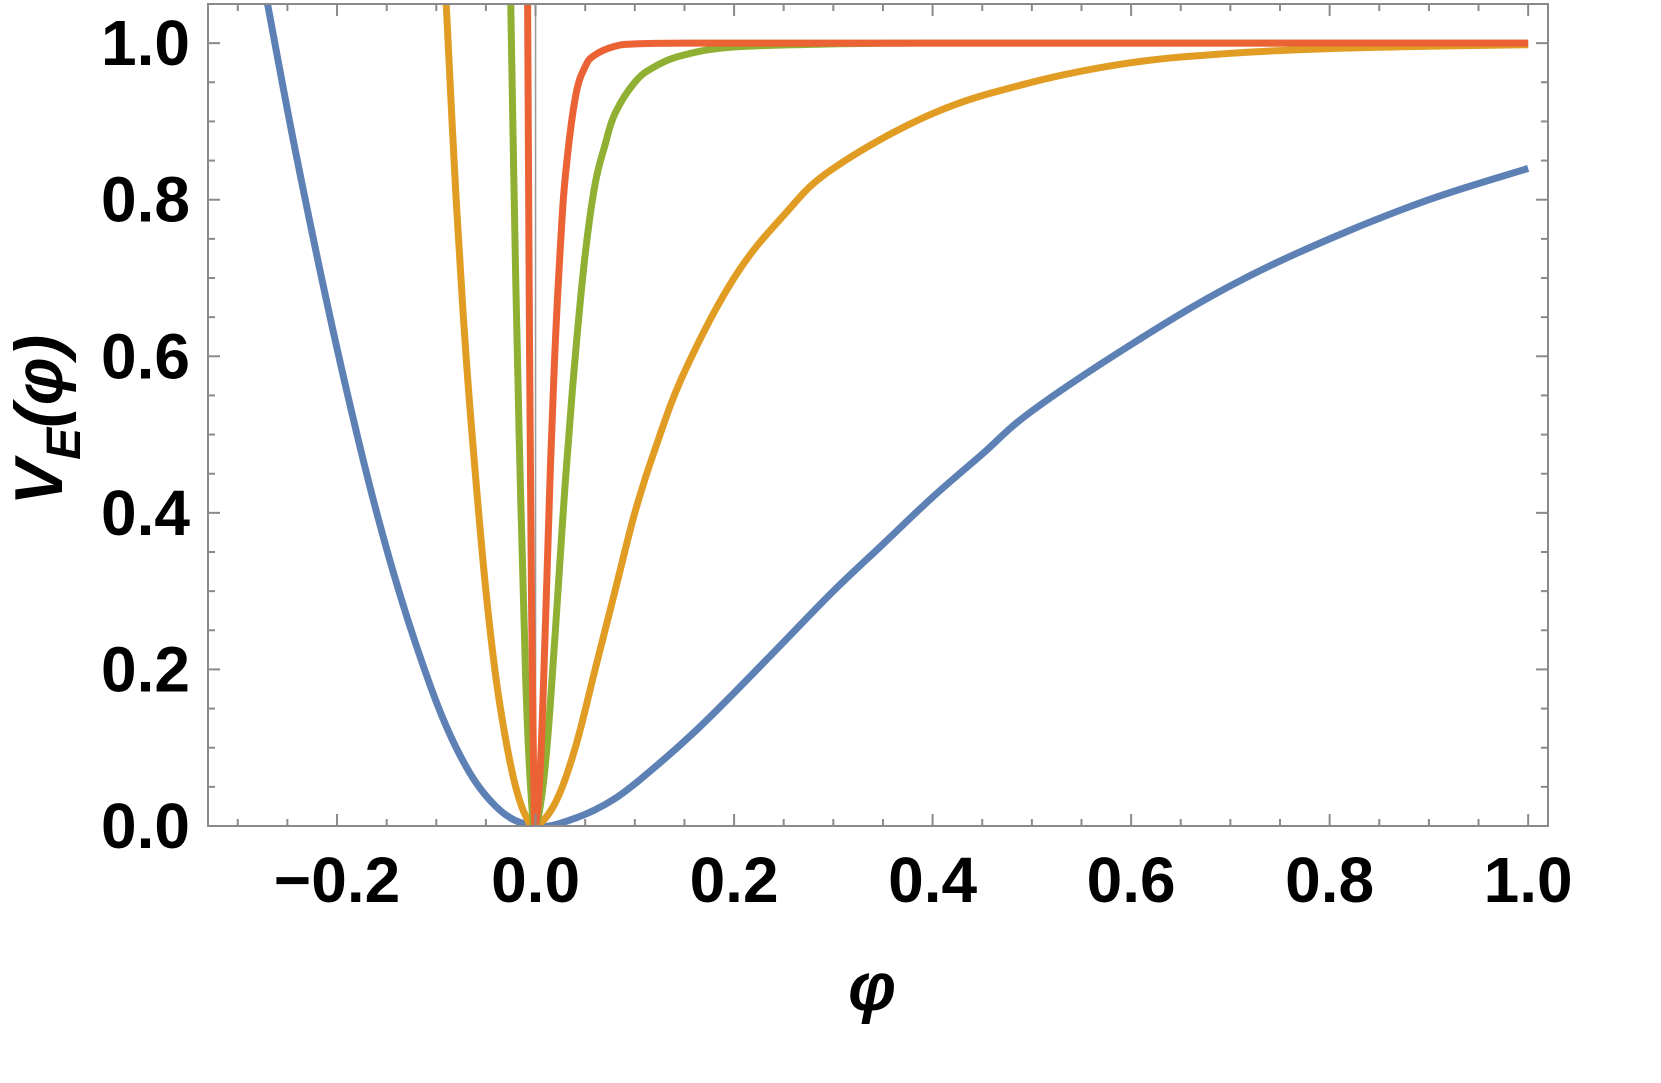 This screenshot has width=1661, height=1083. Describe the element at coordinates (145, 43) in the screenshot. I see `y-tick-label: 1.0` at that location.